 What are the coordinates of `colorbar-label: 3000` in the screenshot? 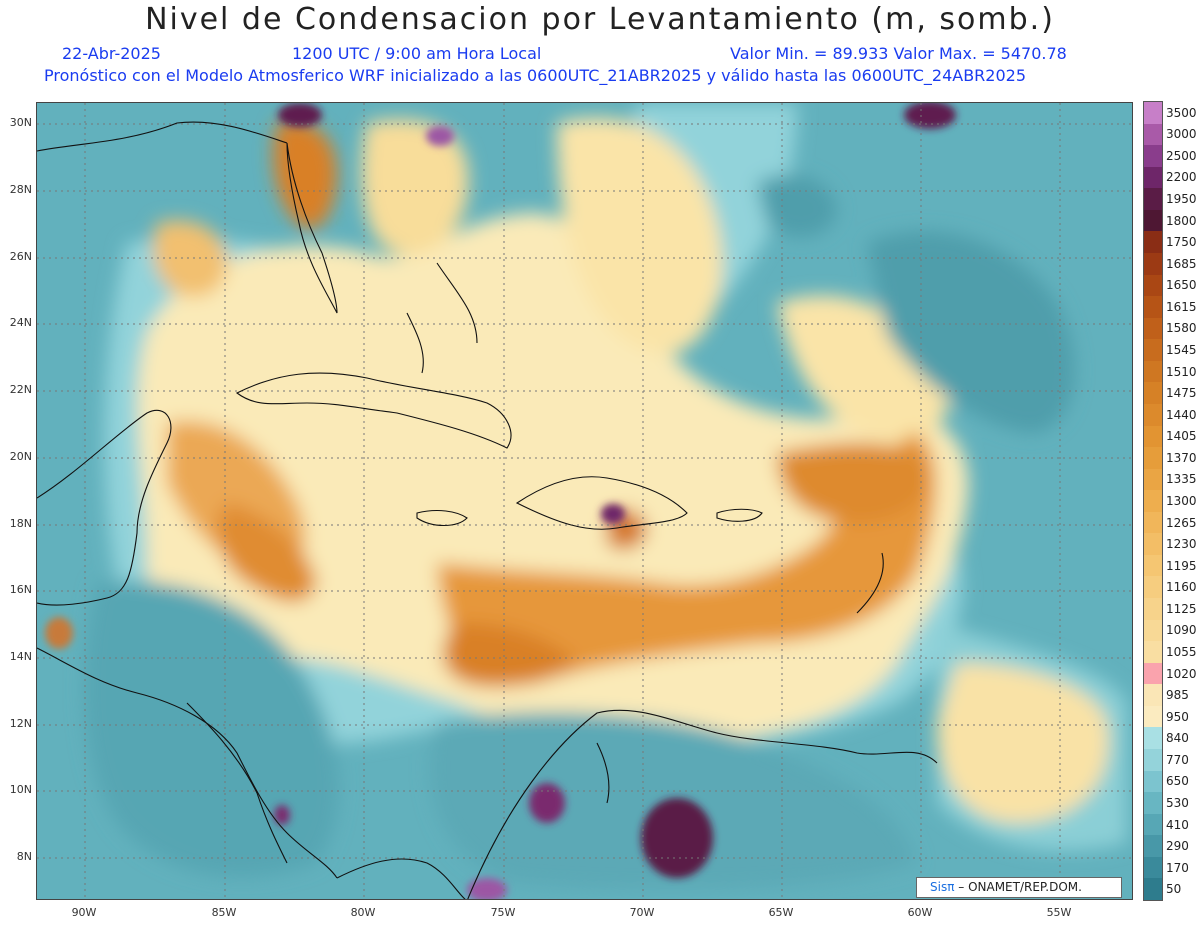 It's located at (1181, 134).